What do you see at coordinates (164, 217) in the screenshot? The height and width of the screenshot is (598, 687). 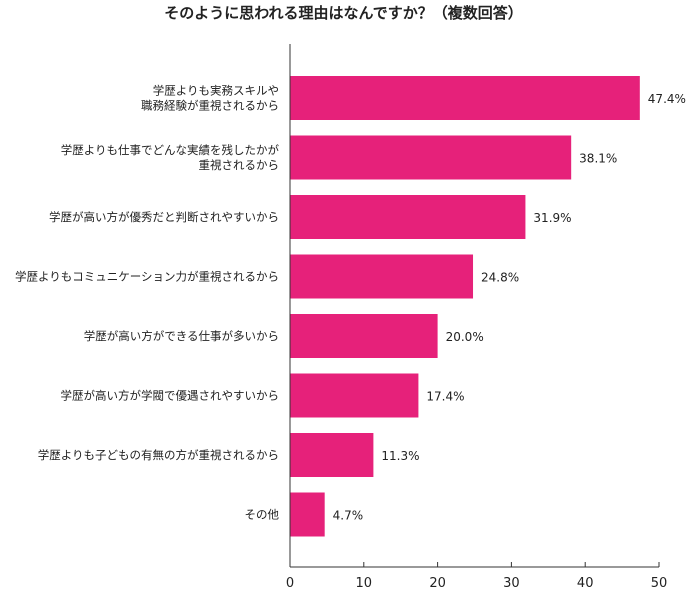 I see `category-label: 学歴が高い方が優秀だと判断されやすいから` at bounding box center [164, 217].